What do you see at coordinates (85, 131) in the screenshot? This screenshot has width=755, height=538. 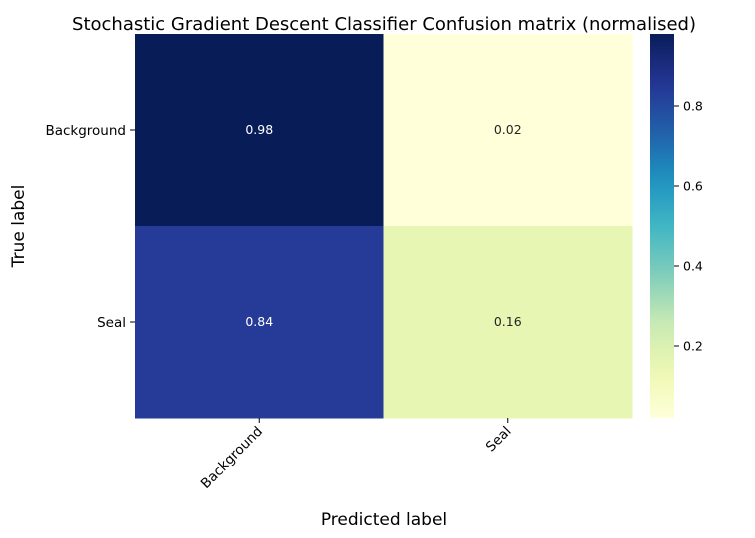 I see `y-tick-label: Background` at bounding box center [85, 131].